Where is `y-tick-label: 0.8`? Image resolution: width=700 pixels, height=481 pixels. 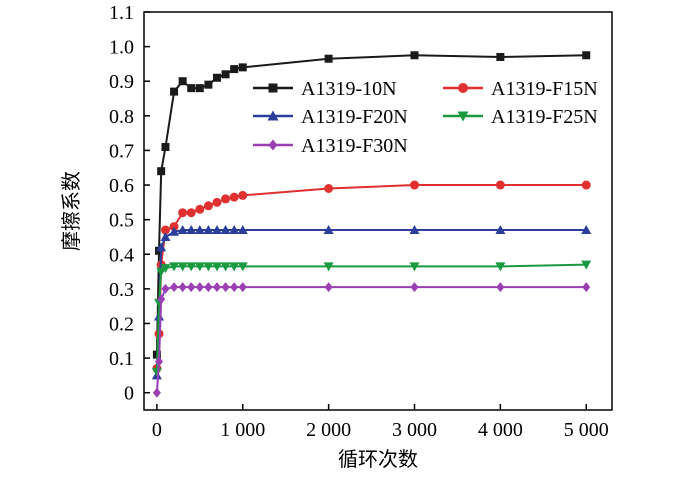
y-tick-label: 0.8 is located at coordinates (121, 117).